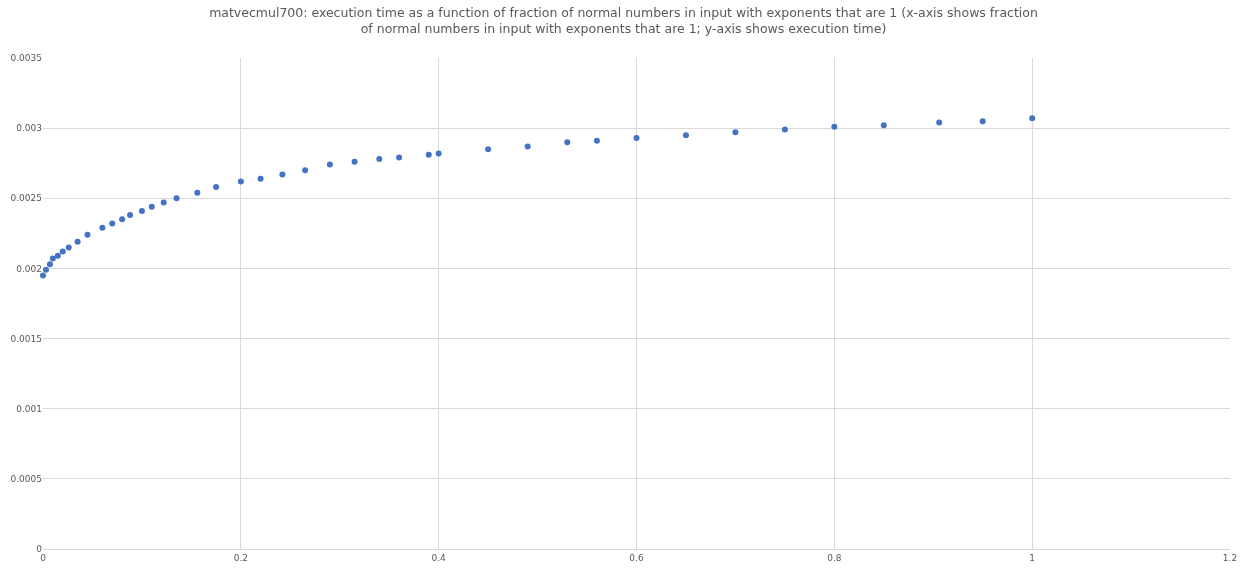  I want to click on x-tick-label: 0.8, so click(834, 557).